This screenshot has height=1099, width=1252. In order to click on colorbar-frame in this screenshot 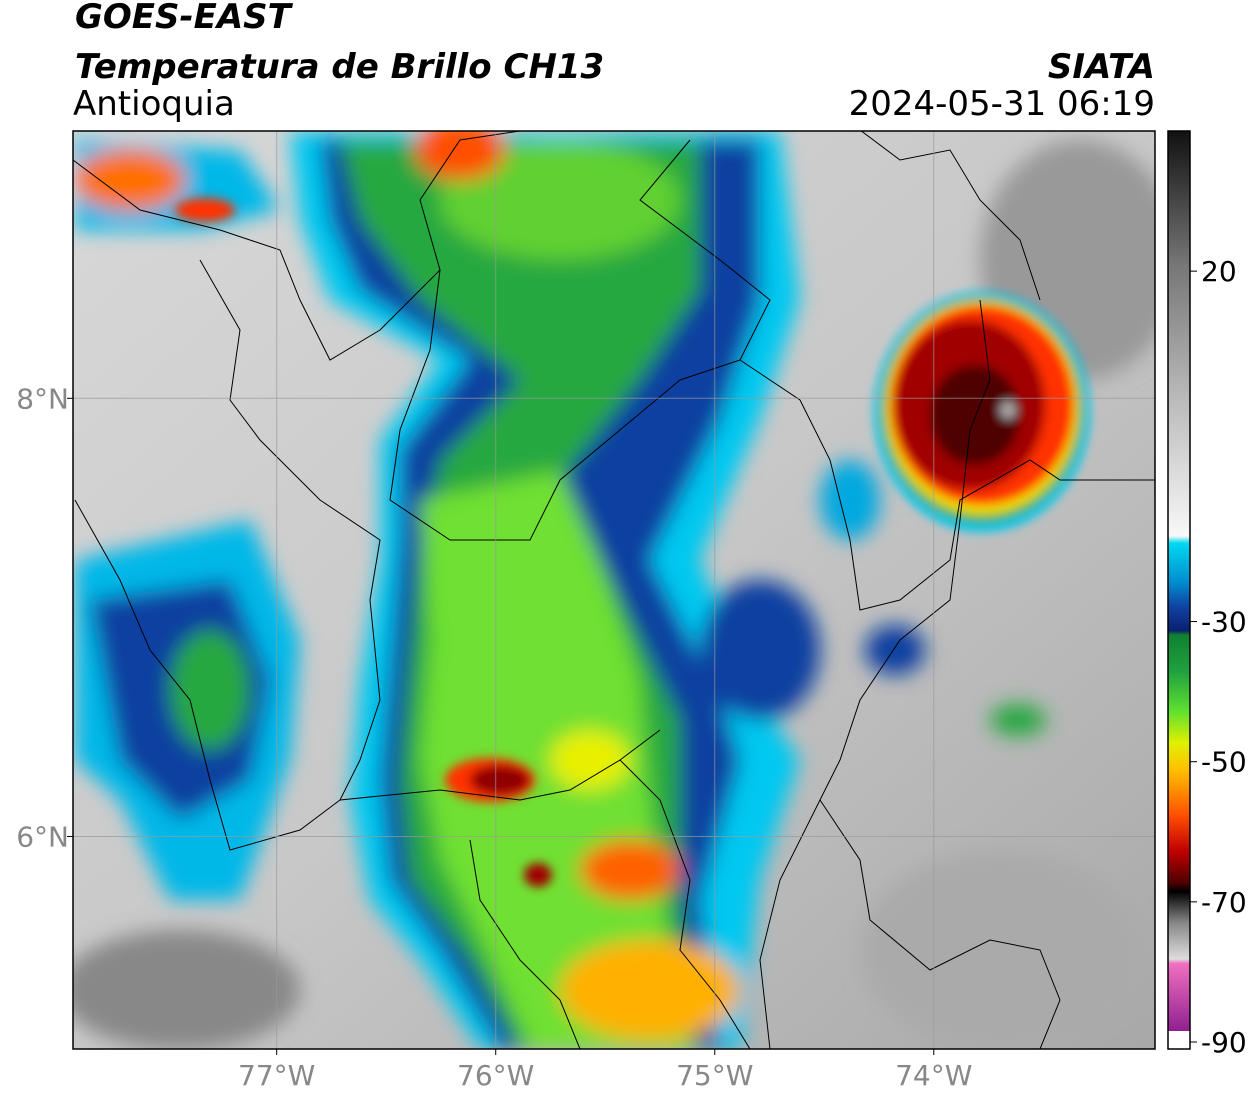, I will do `click(1179, 590)`.